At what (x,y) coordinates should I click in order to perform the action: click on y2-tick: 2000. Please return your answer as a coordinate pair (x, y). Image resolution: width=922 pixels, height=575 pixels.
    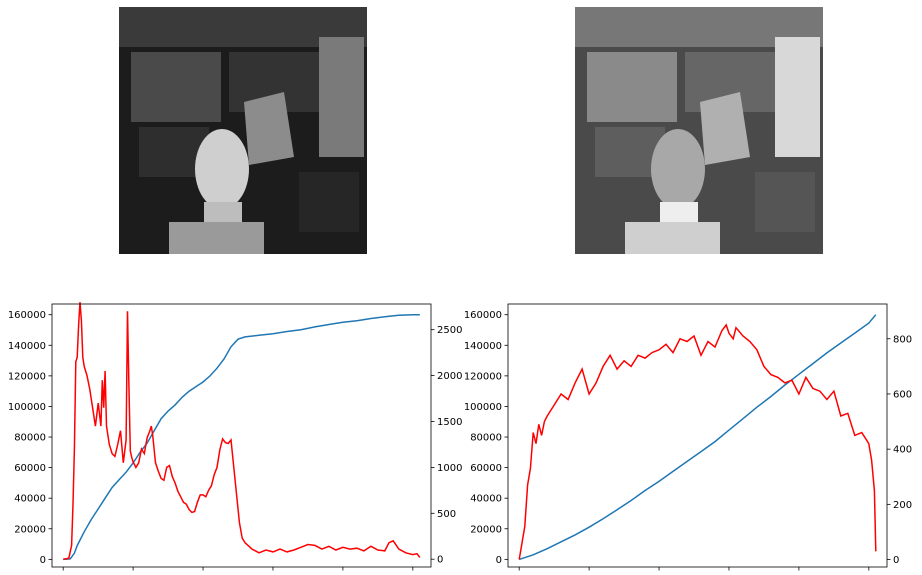
    Looking at the image, I should click on (446, 376).